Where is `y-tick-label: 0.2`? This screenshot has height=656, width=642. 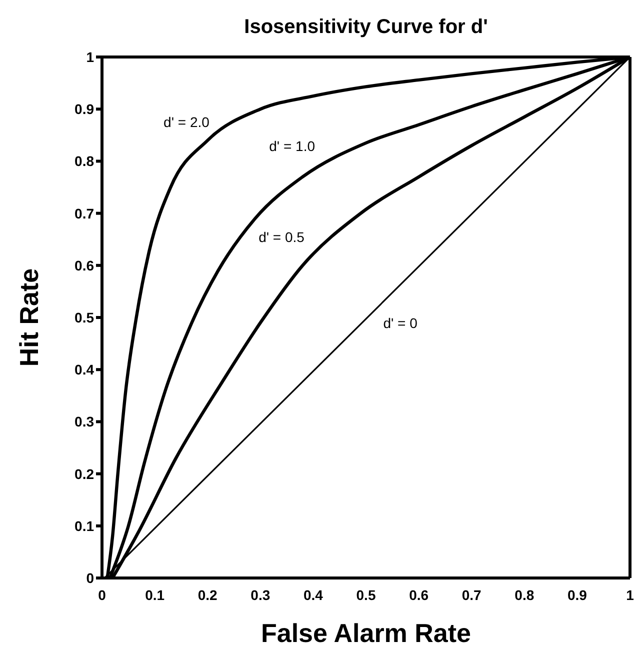 y-tick-label: 0.2 is located at coordinates (84, 474).